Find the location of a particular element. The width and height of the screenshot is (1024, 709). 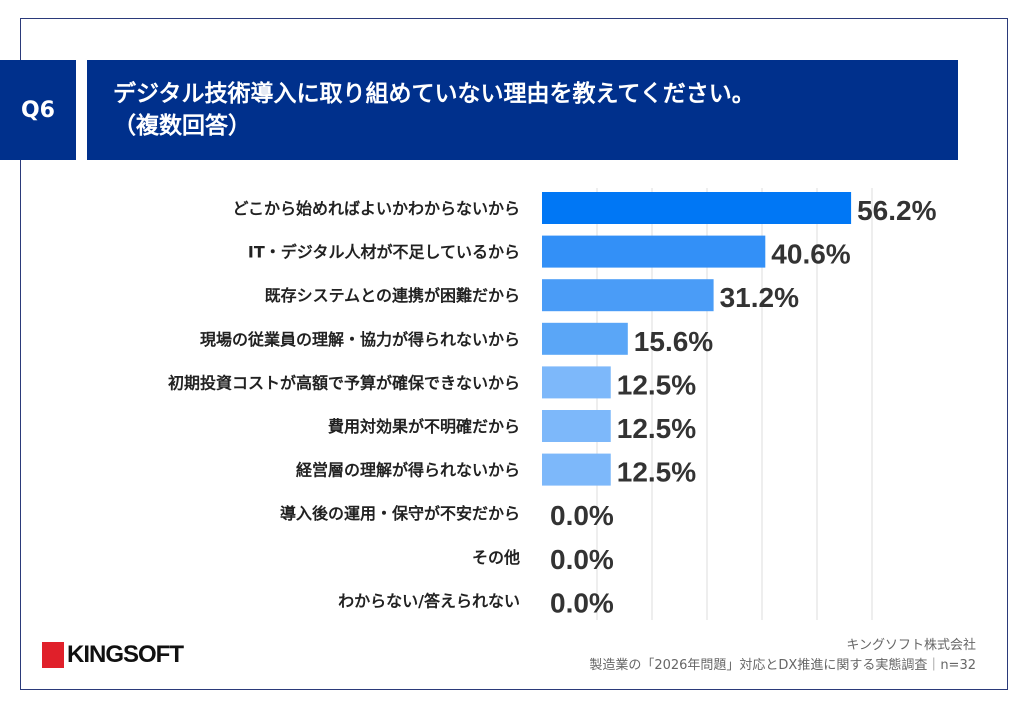

category-label: 導入後の運用・保守が不安だから is located at coordinates (400, 513).